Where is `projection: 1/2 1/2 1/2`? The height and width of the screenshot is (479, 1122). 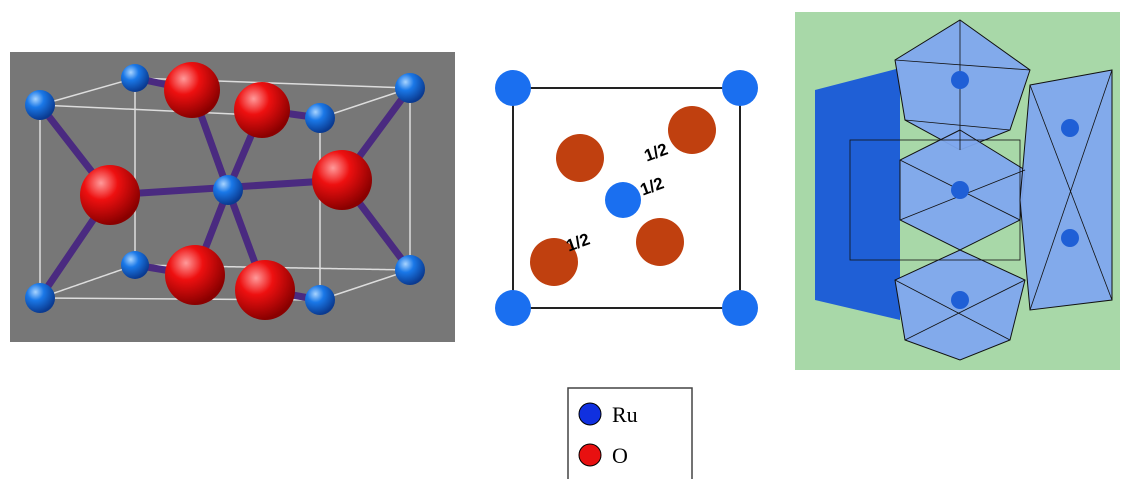 projection: 1/2 1/2 1/2 is located at coordinates (626, 198).